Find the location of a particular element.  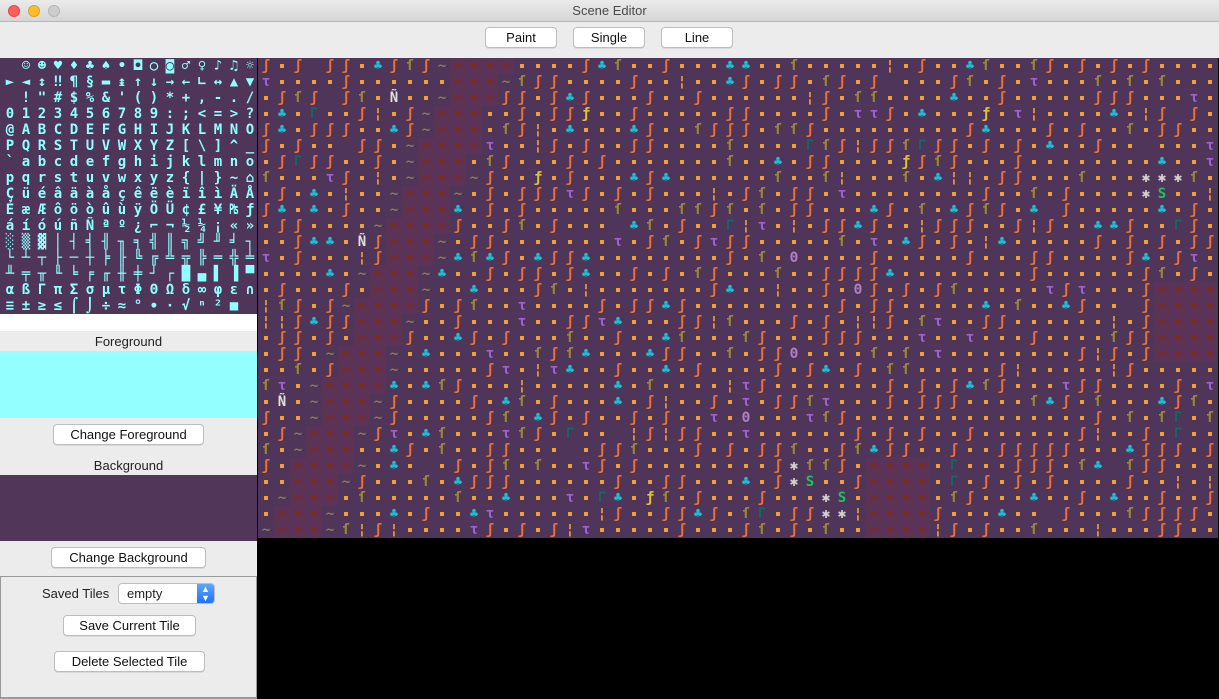

palette-glyph: t is located at coordinates (74, 178).